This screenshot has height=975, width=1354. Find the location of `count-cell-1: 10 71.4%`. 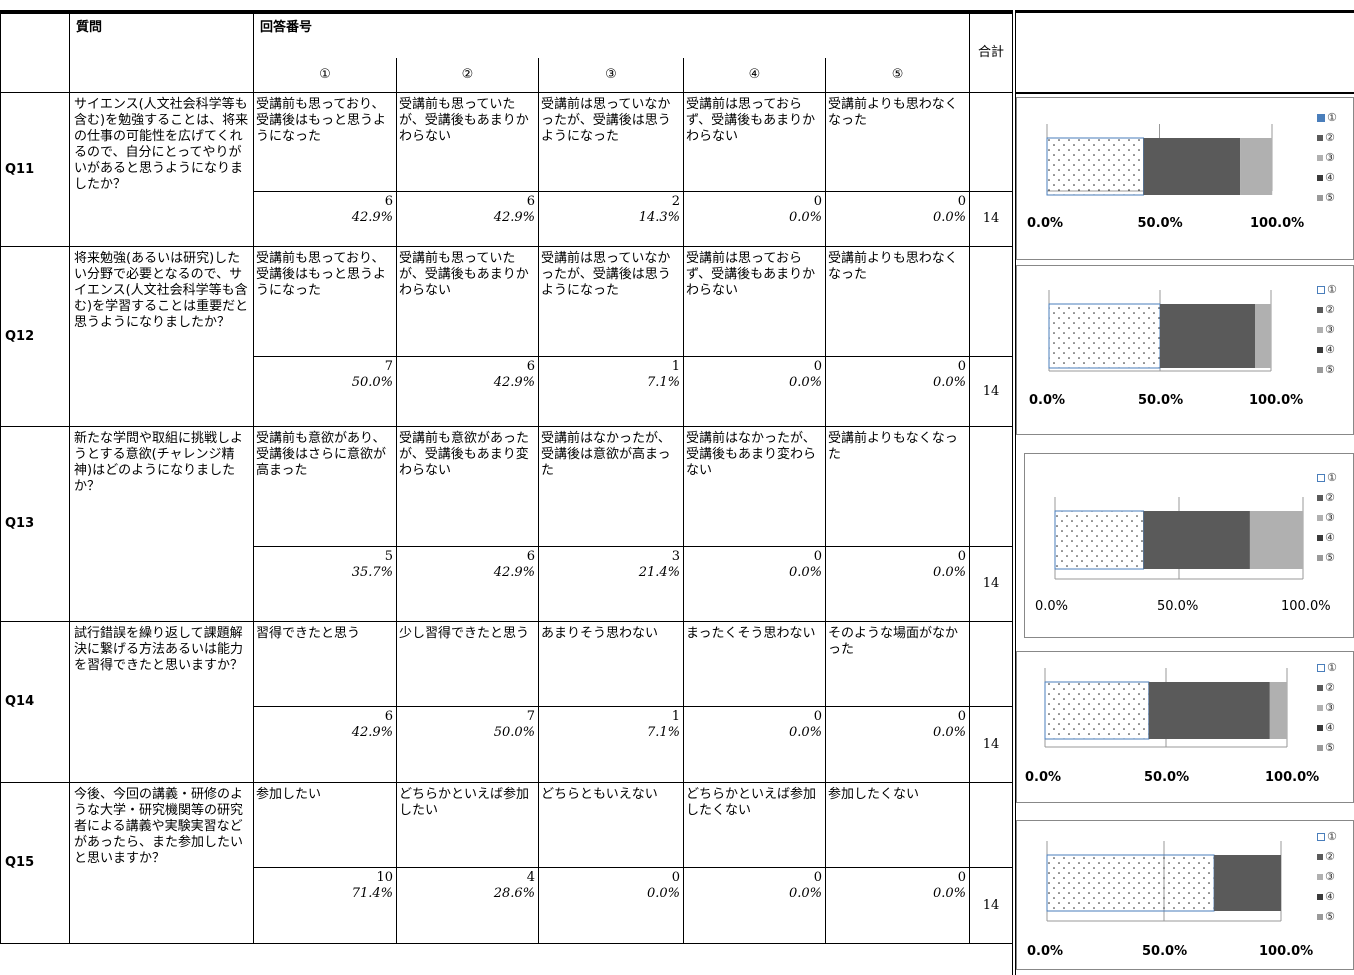

count-cell-1: 10 71.4% is located at coordinates (325, 905).